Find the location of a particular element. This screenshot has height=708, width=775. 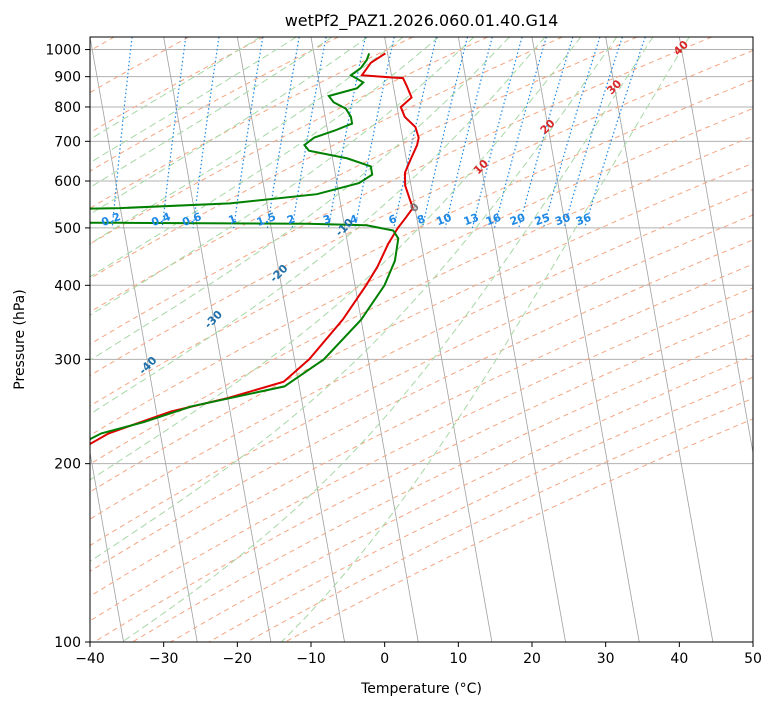

x-tick-label: 30 is located at coordinates (606, 659).